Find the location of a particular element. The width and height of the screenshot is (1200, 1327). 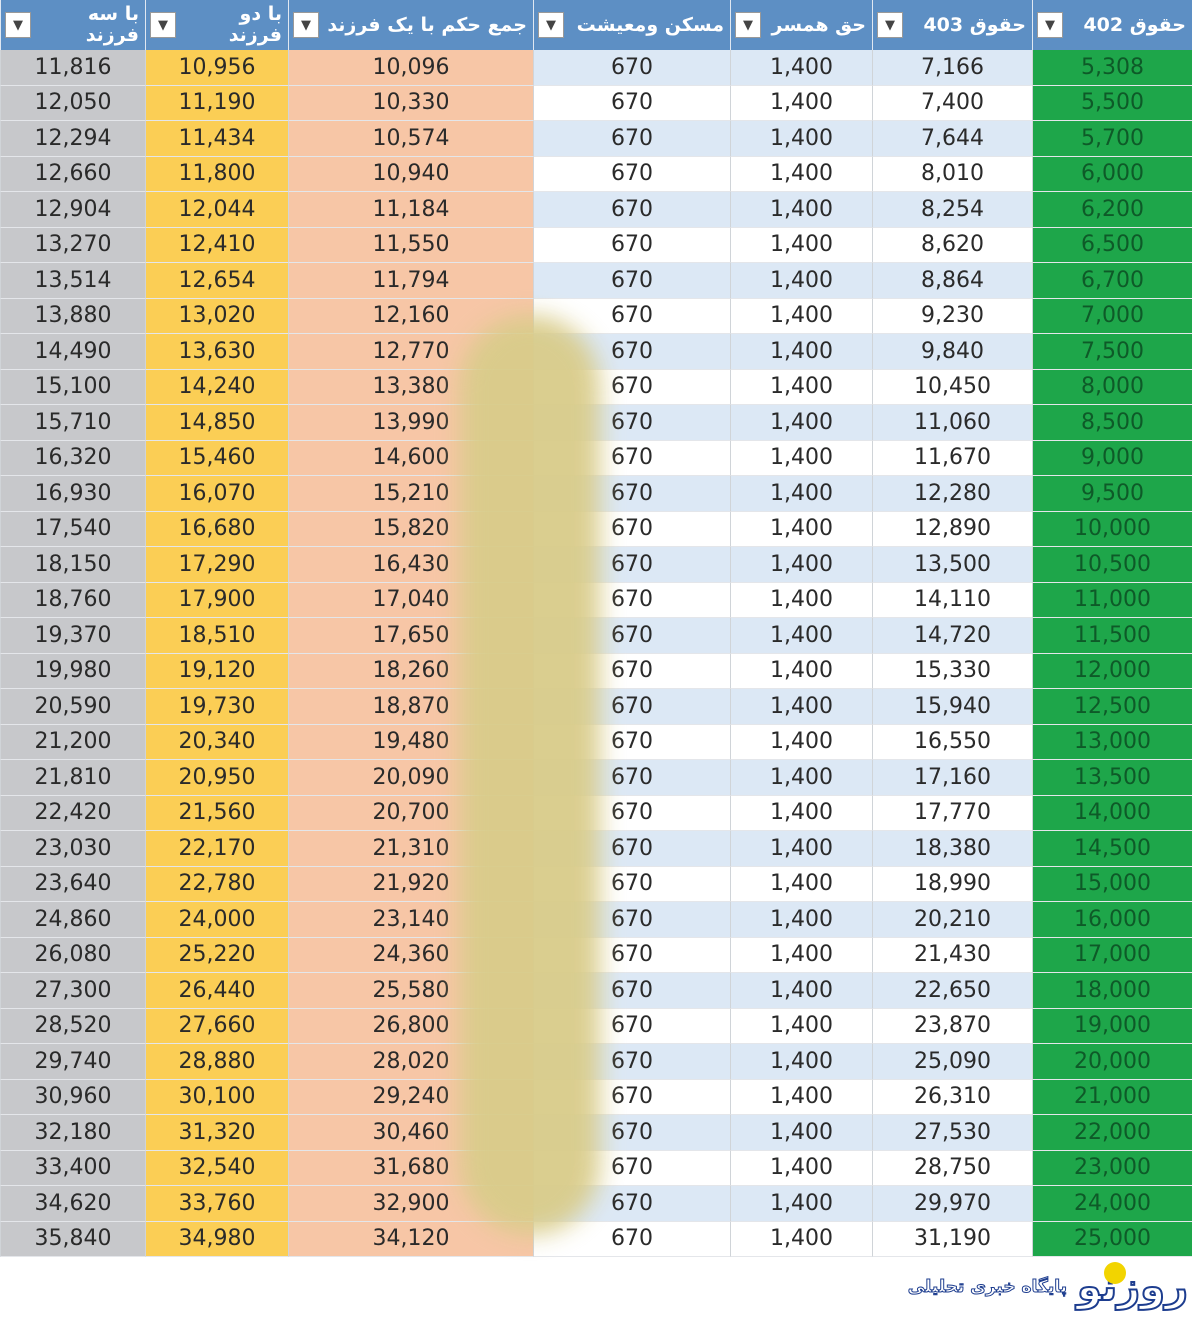

table-cell: 7,644 is located at coordinates (952, 139).